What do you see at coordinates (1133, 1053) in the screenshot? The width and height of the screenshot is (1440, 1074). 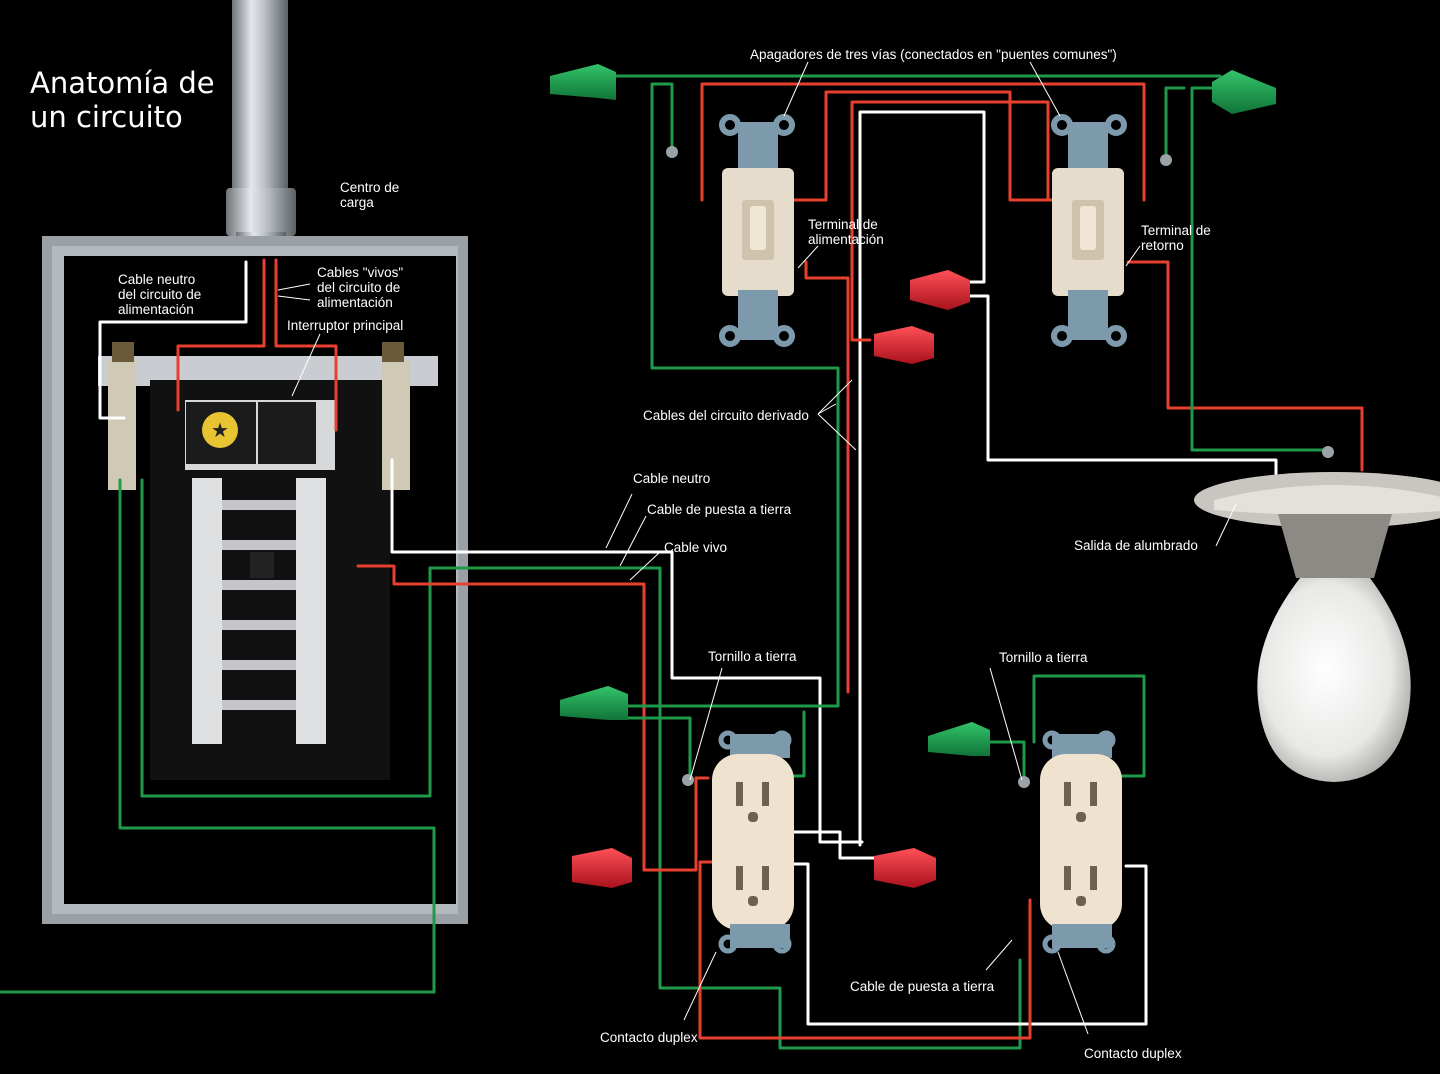 I see `label-contacto-duplex-2: Contacto duplex` at bounding box center [1133, 1053].